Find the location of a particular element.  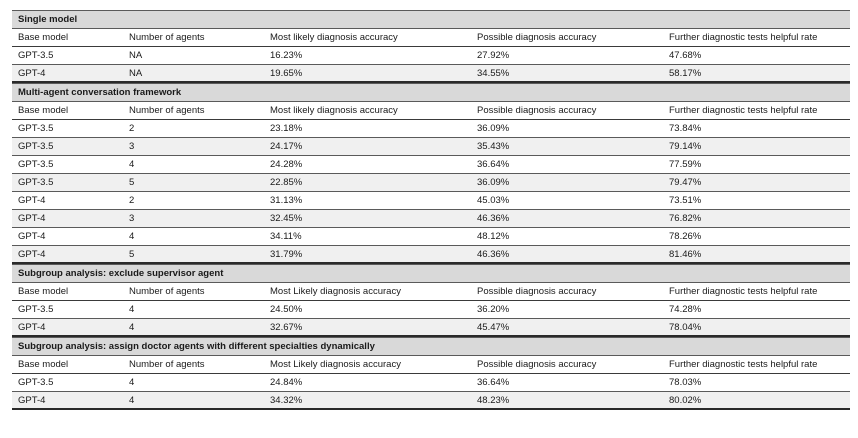

table-cell: 36.20% is located at coordinates (493, 309).